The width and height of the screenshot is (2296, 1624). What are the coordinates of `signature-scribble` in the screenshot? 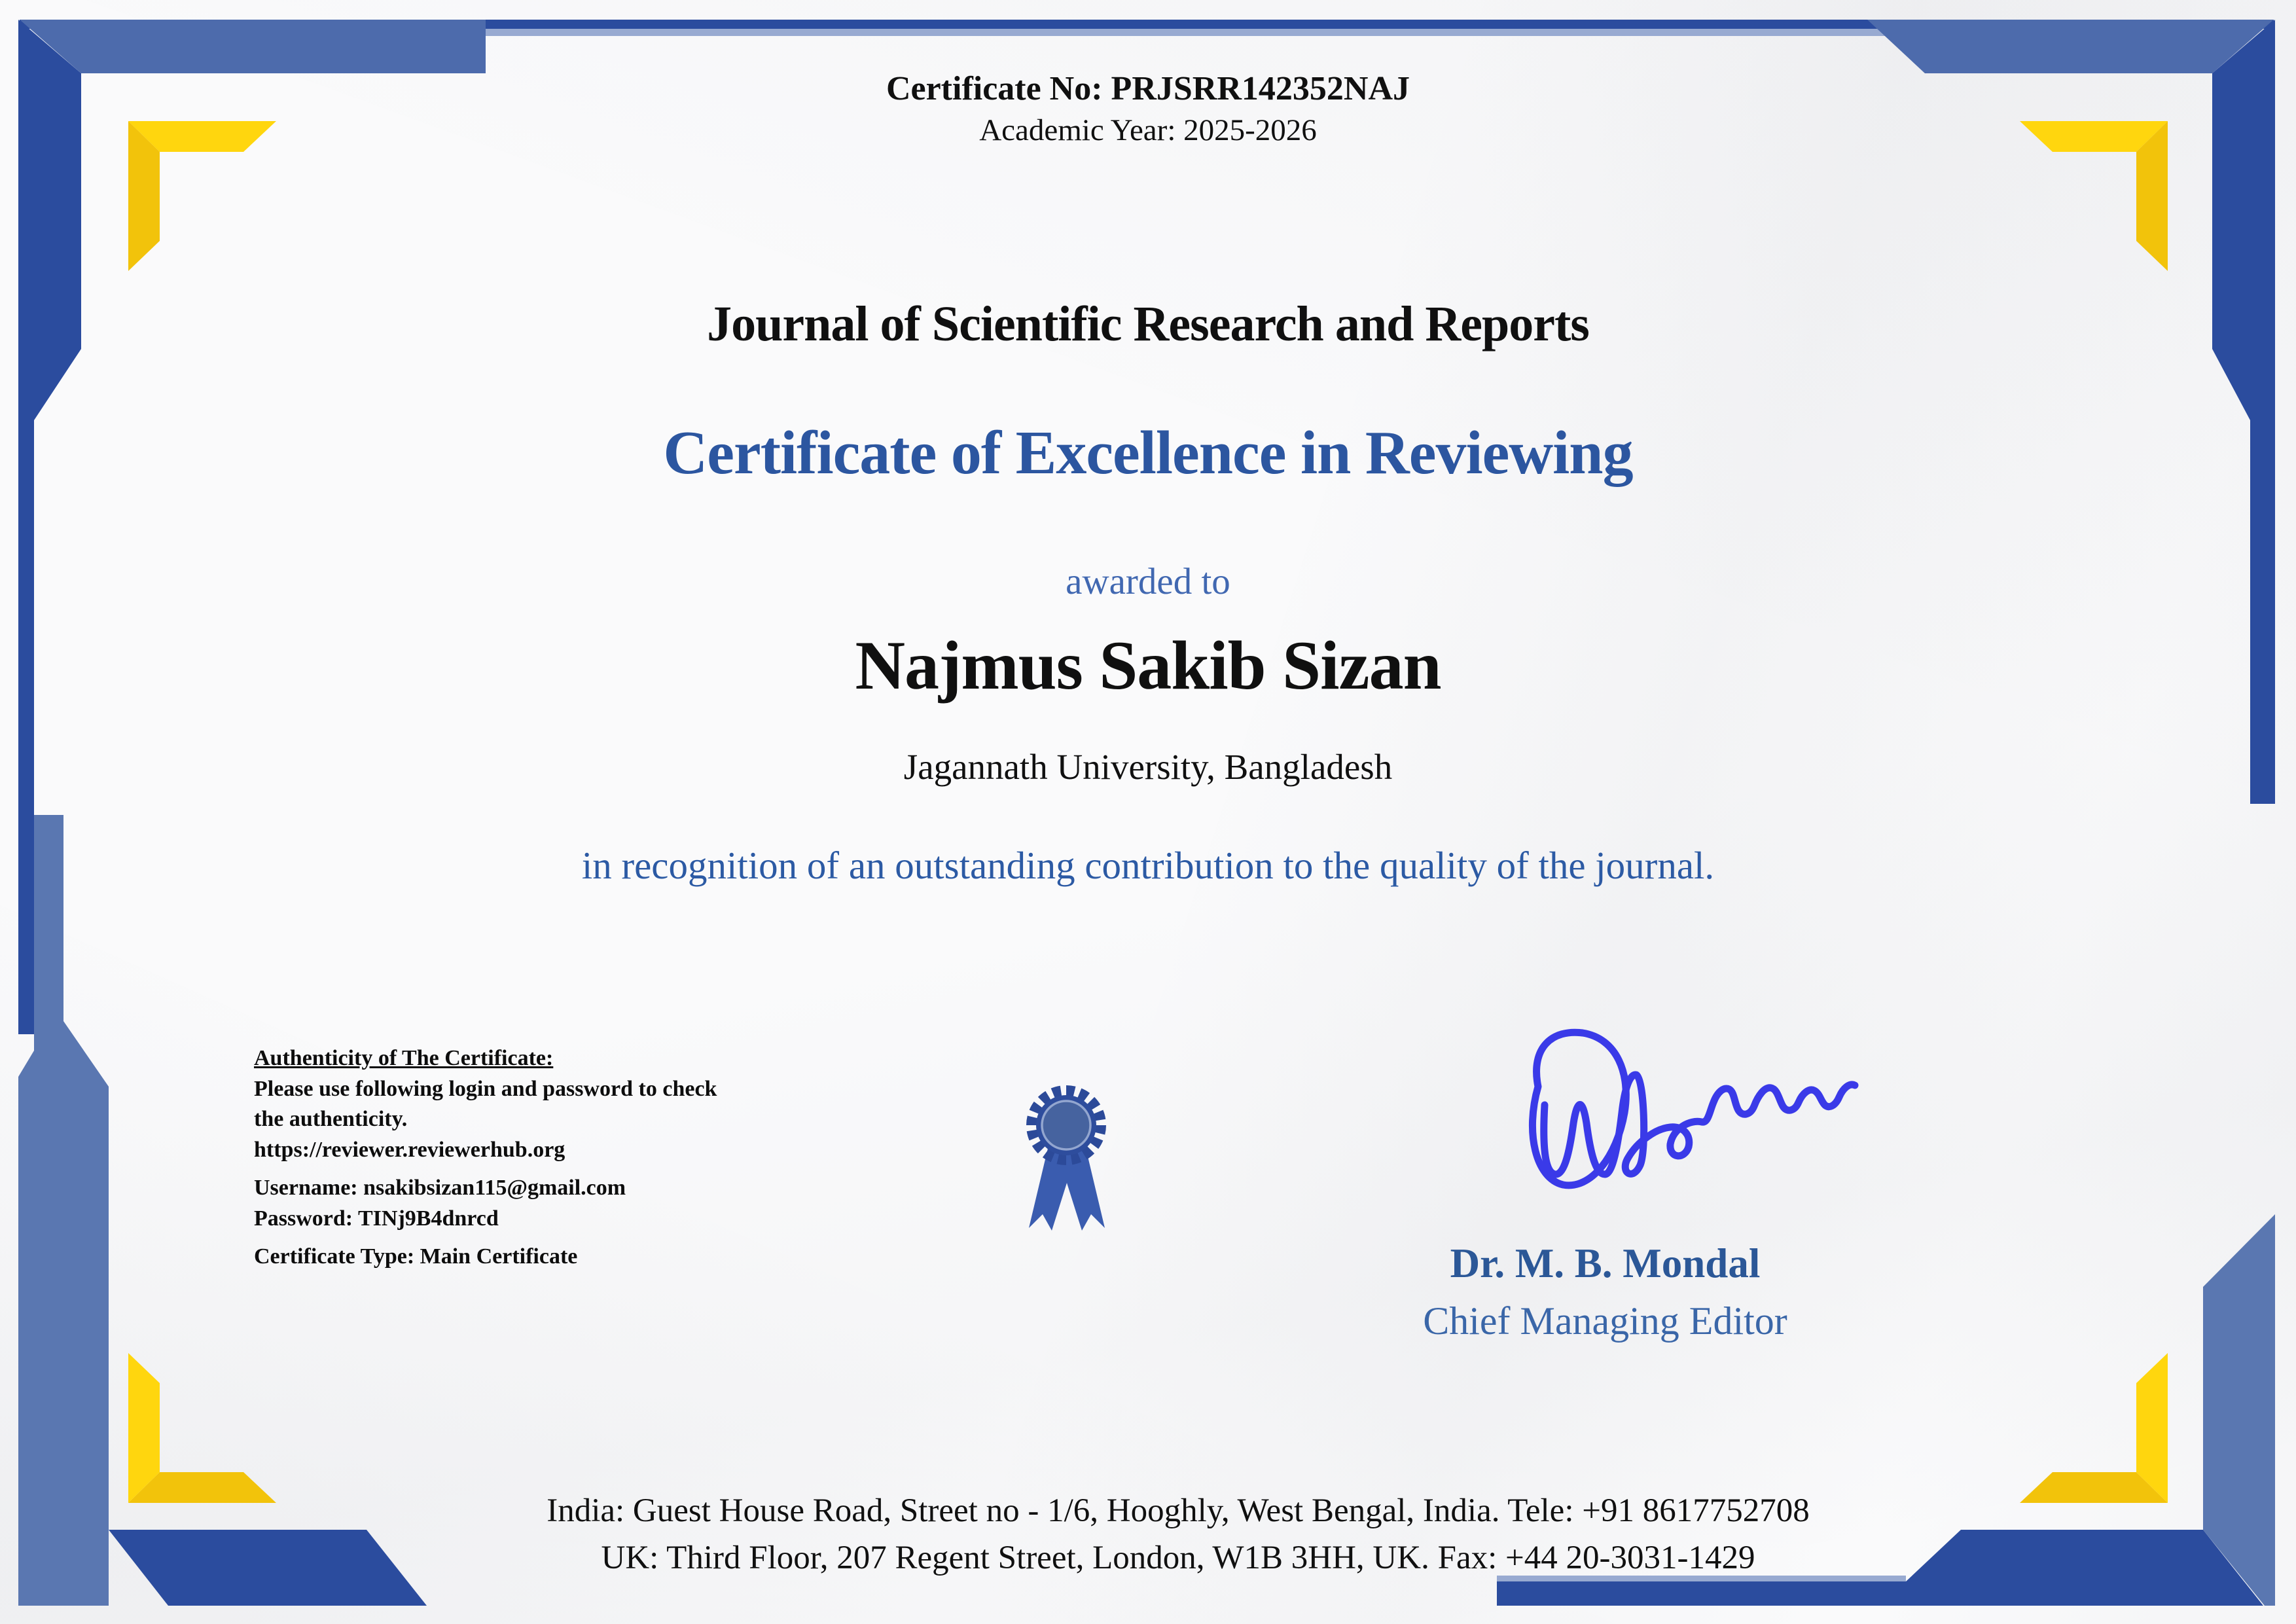 It's located at (1694, 1108).